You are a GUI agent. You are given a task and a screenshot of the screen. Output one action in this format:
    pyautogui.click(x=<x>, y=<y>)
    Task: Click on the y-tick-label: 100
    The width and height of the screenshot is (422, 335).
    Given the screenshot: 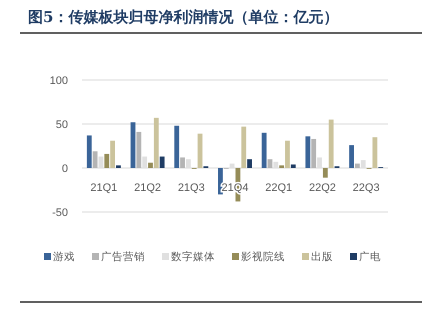 What is the action you would take?
    pyautogui.click(x=59, y=81)
    